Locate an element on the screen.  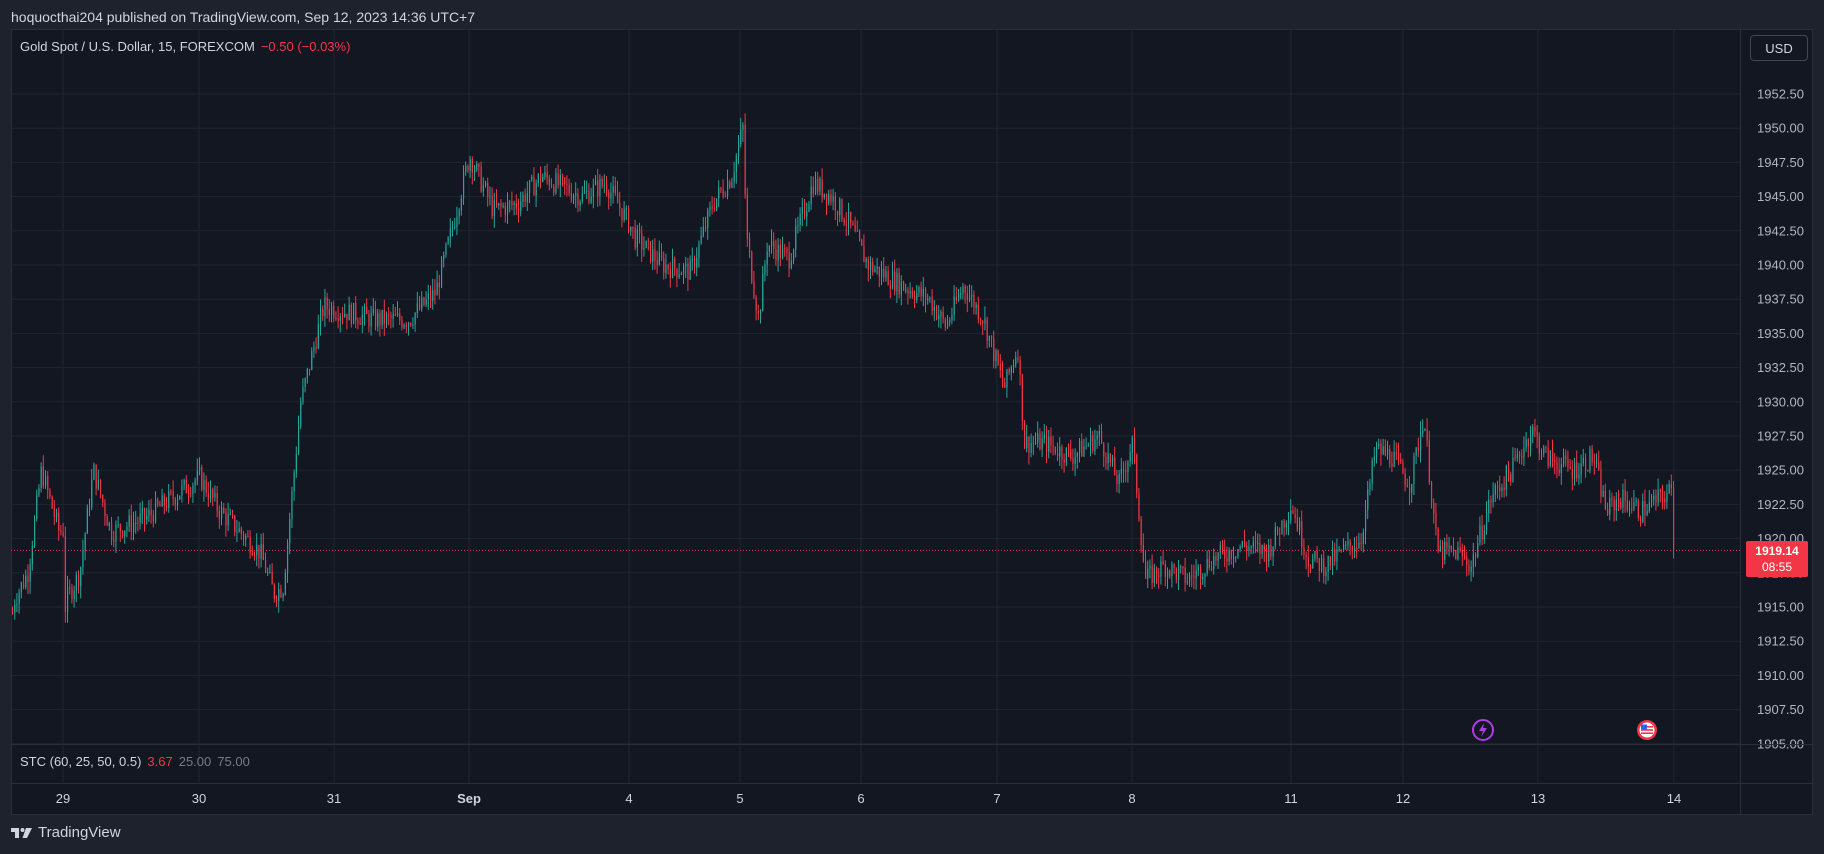
date-tick-label: 4 is located at coordinates (628, 798).